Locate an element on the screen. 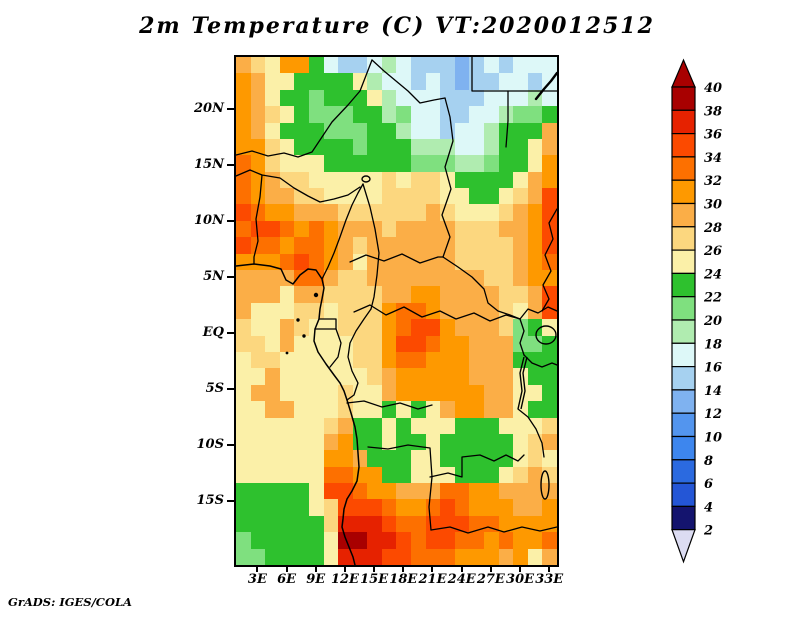 This screenshot has width=800, height=618. y-axis-tick is located at coordinates (230, 108).